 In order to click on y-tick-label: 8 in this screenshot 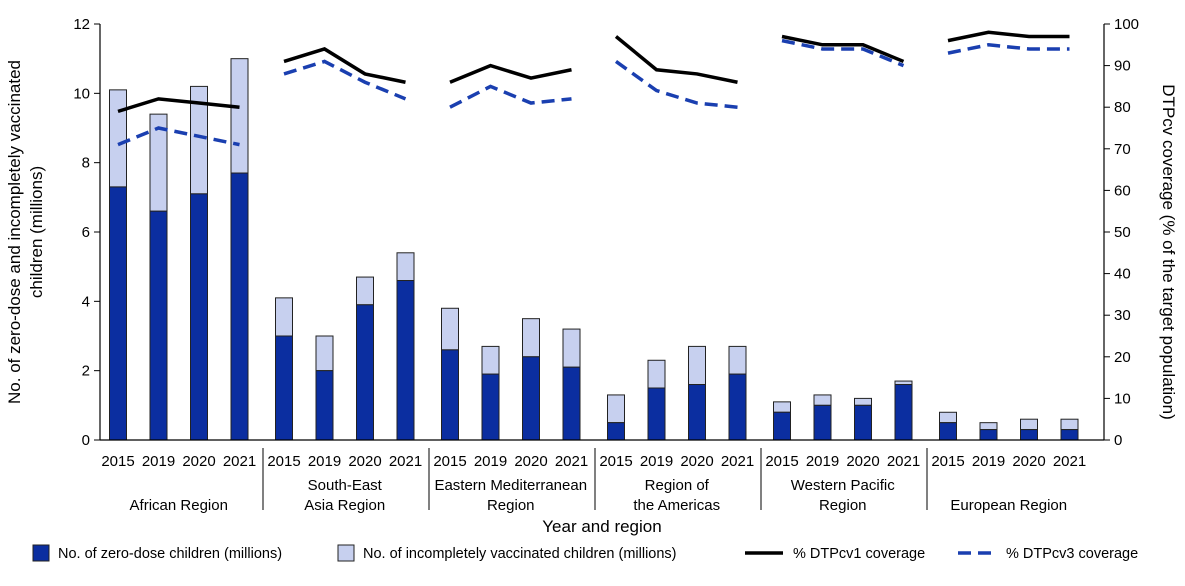, I will do `click(86, 163)`.